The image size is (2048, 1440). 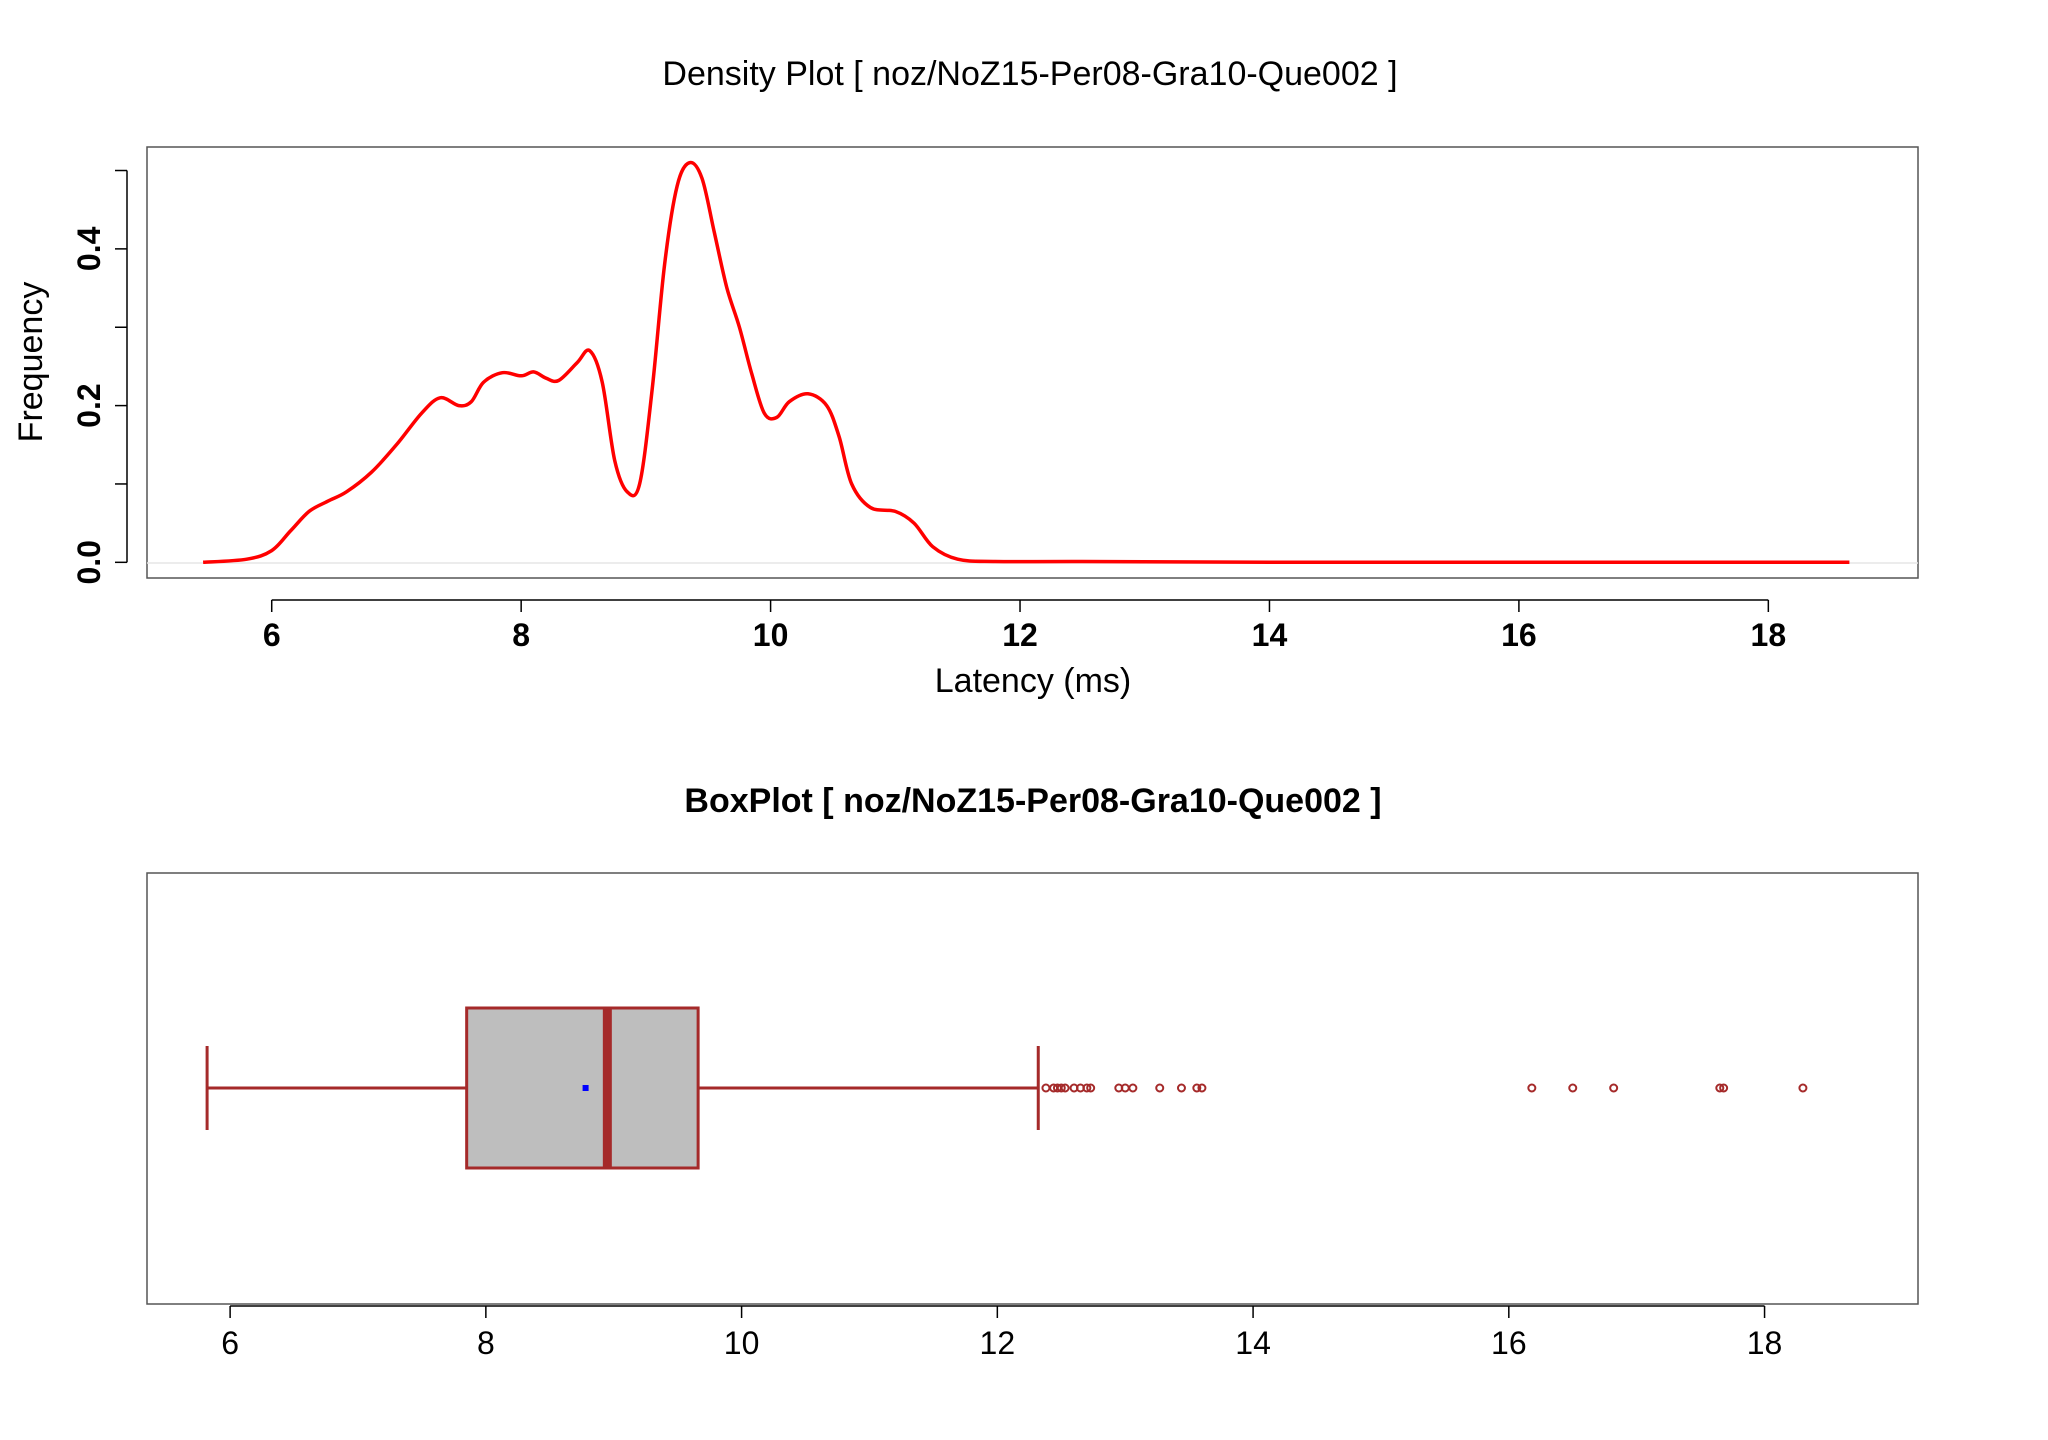 I want to click on density-x-tick-label: 8, so click(x=521, y=635).